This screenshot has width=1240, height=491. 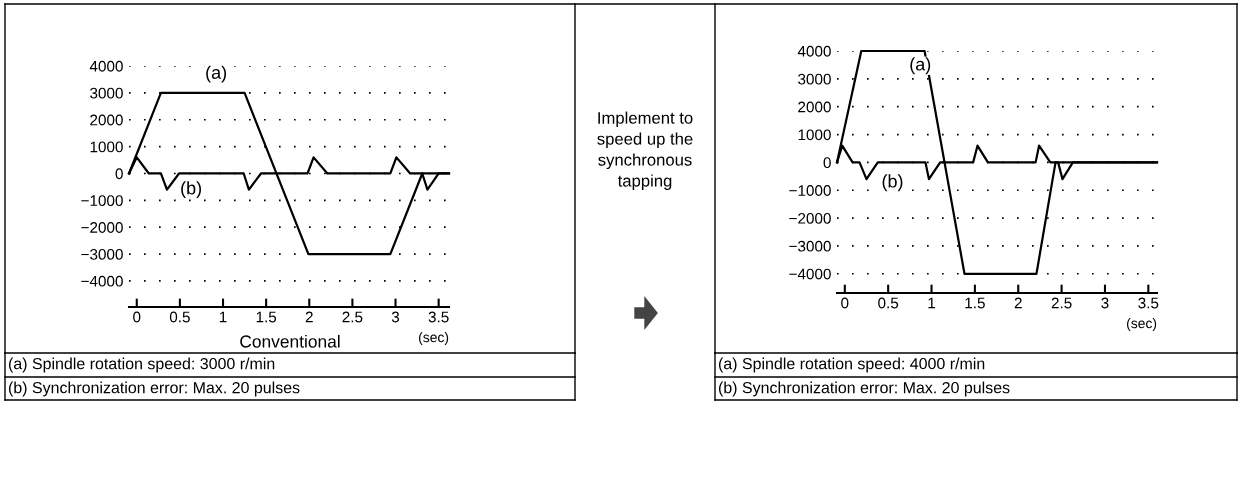 What do you see at coordinates (290, 341) in the screenshot?
I see `text: Conventional` at bounding box center [290, 341].